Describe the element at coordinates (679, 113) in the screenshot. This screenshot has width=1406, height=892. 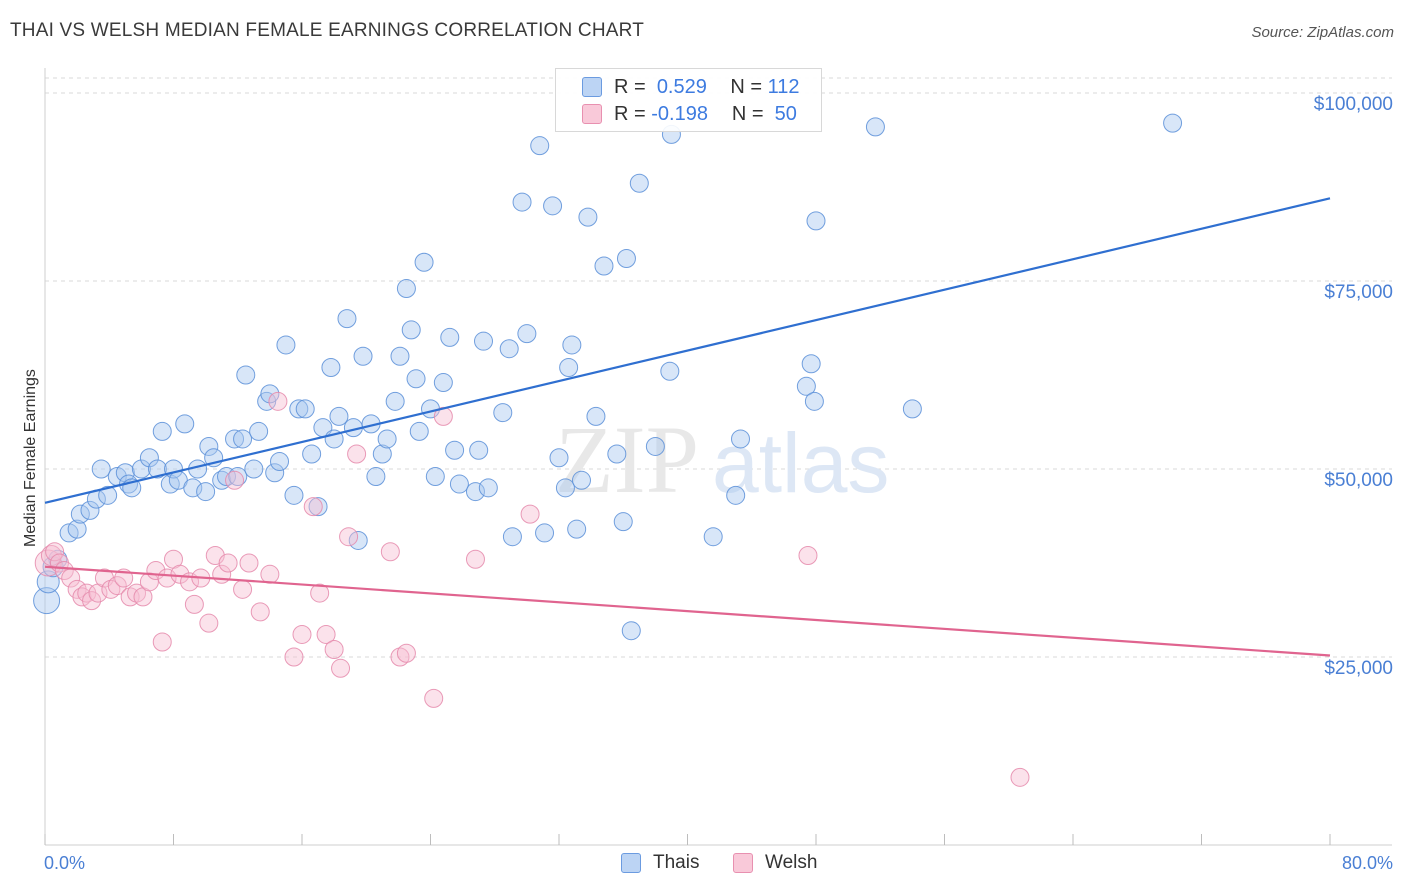
I see `legend-r-value-welsh: -0.198` at that location.